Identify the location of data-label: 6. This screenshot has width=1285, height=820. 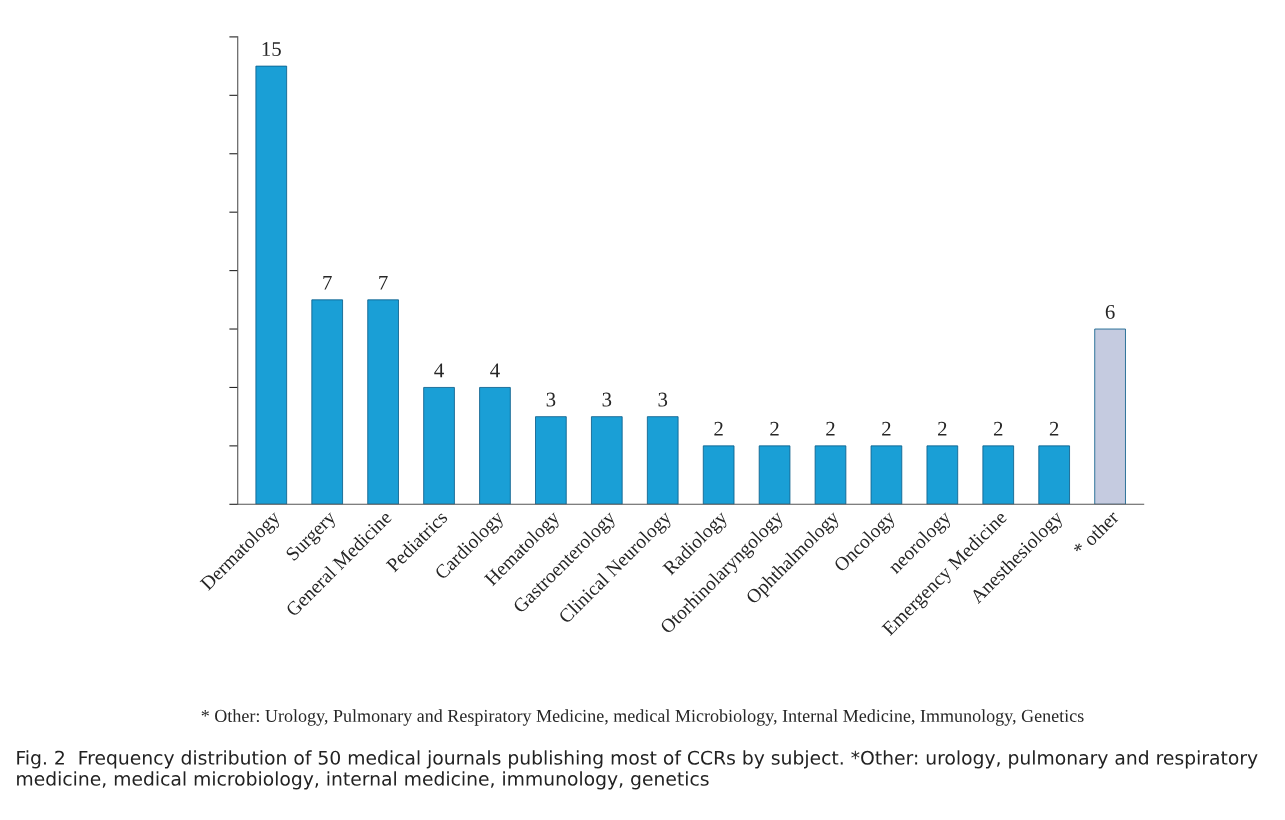
(1110, 311).